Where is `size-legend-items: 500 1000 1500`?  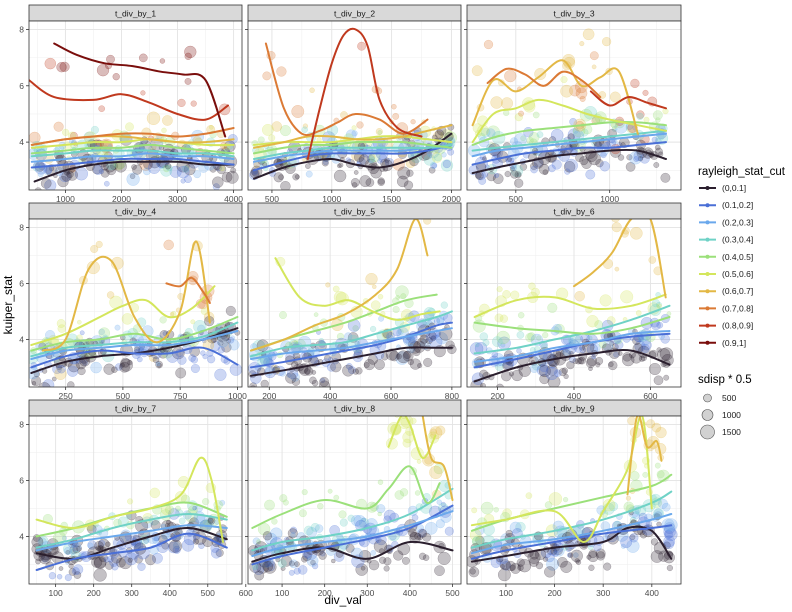 size-legend-items: 500 1000 1500 is located at coordinates (720, 416).